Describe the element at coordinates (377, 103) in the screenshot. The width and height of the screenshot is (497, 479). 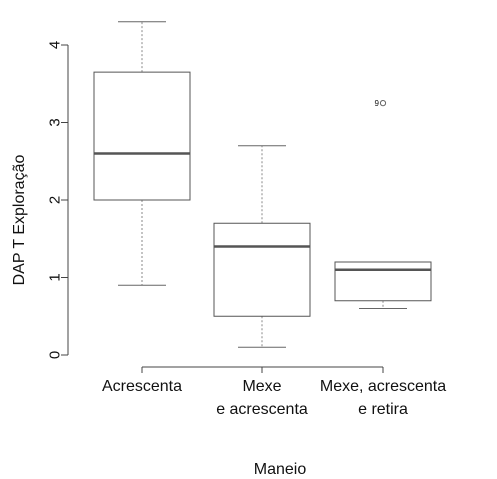
I see `outlier-label: 9` at that location.